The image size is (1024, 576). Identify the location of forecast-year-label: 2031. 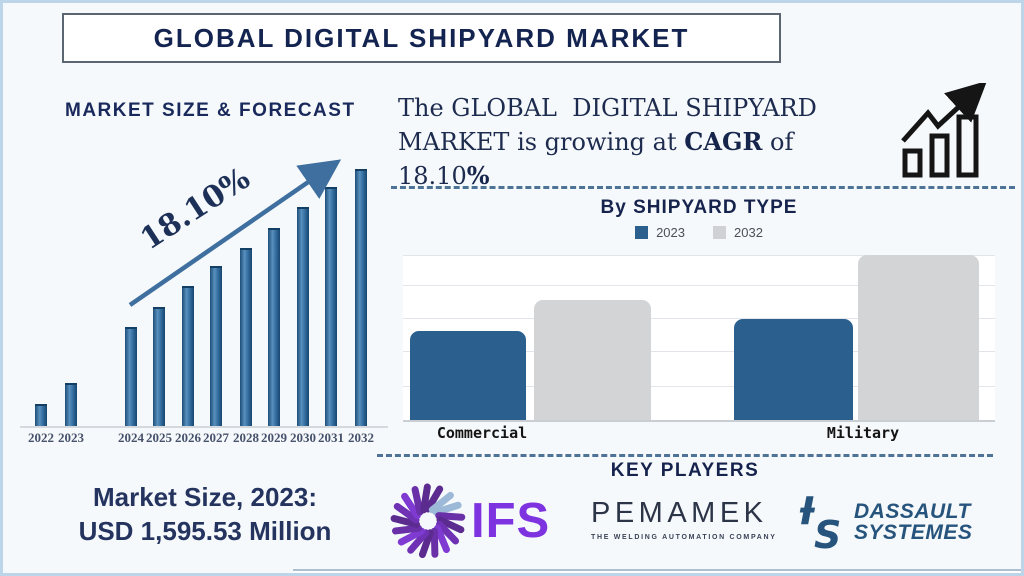
(331, 437).